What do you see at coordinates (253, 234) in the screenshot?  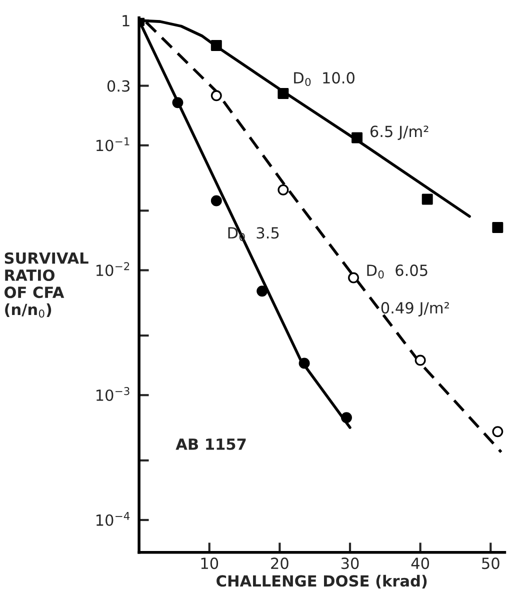 I see `annotation: D$_{0}$ 3.5` at bounding box center [253, 234].